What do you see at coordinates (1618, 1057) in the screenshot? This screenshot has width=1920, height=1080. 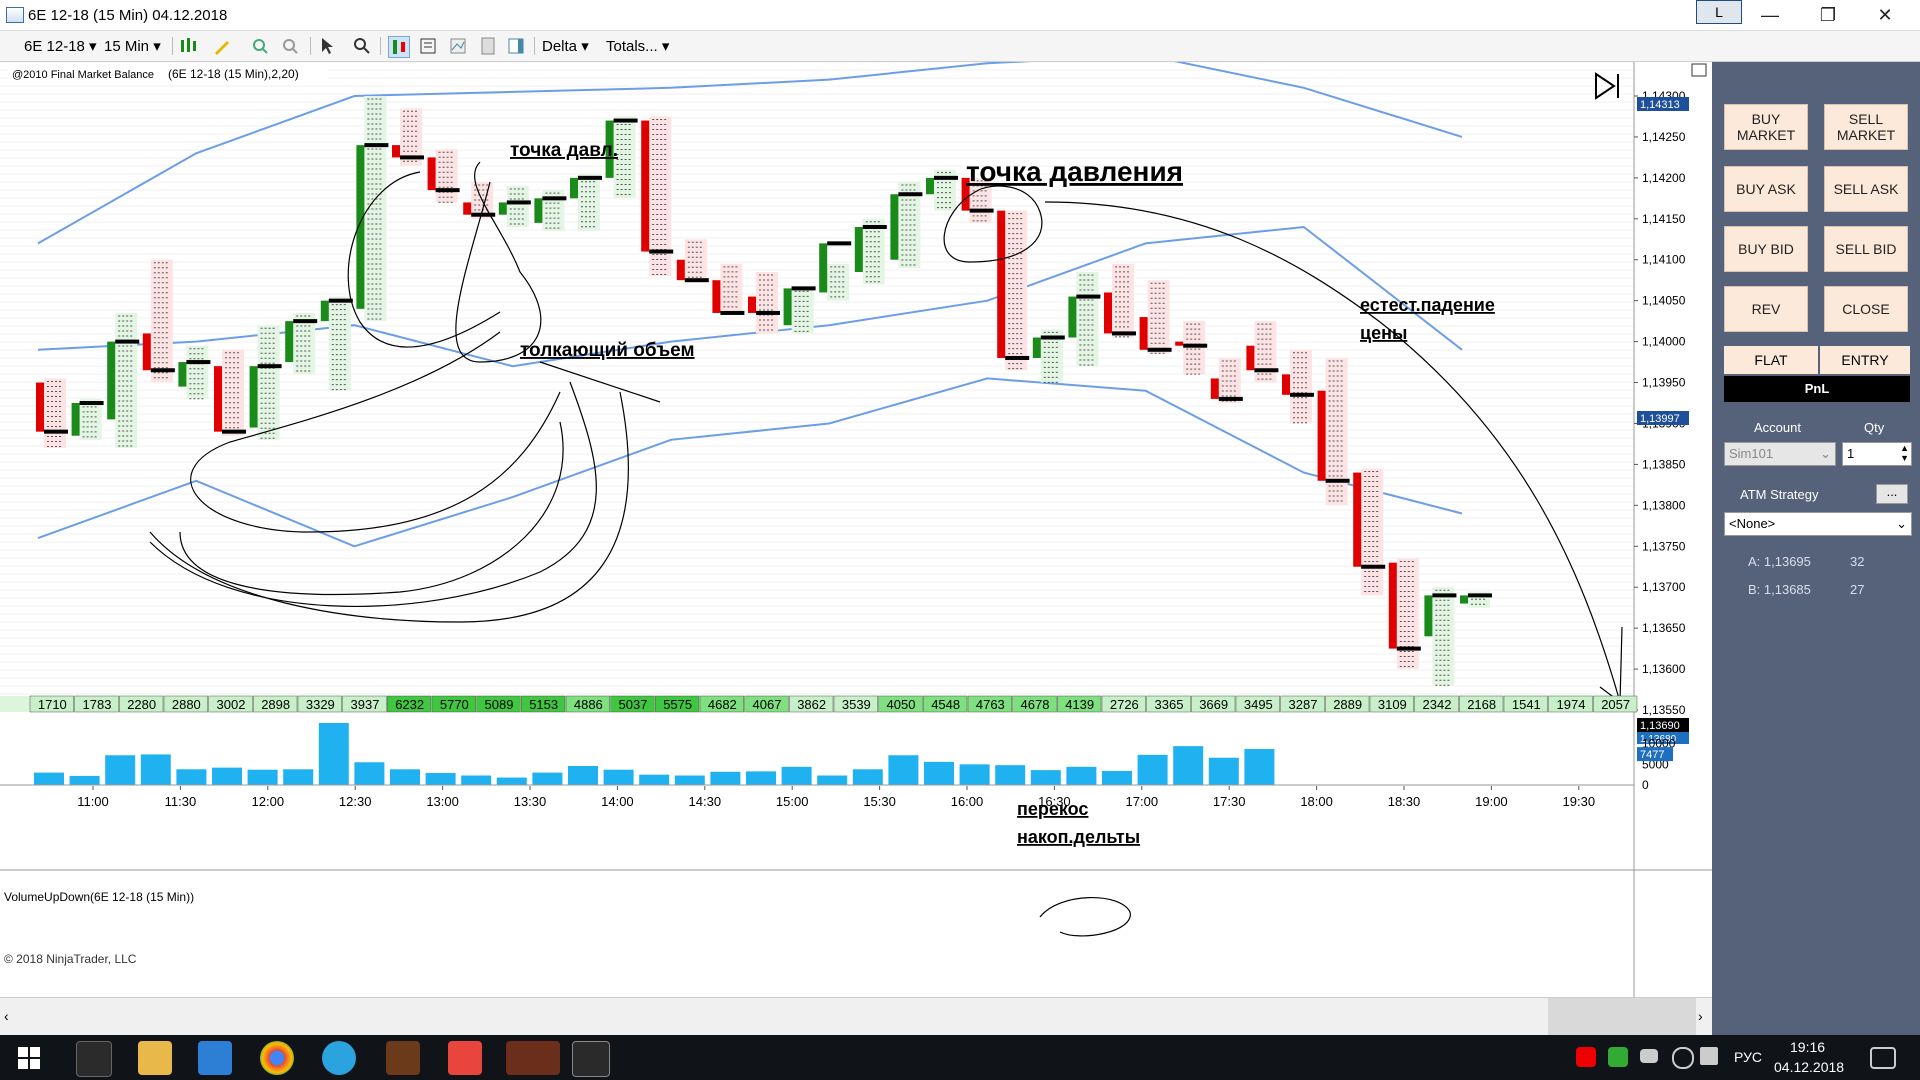 I see `shield-icon` at bounding box center [1618, 1057].